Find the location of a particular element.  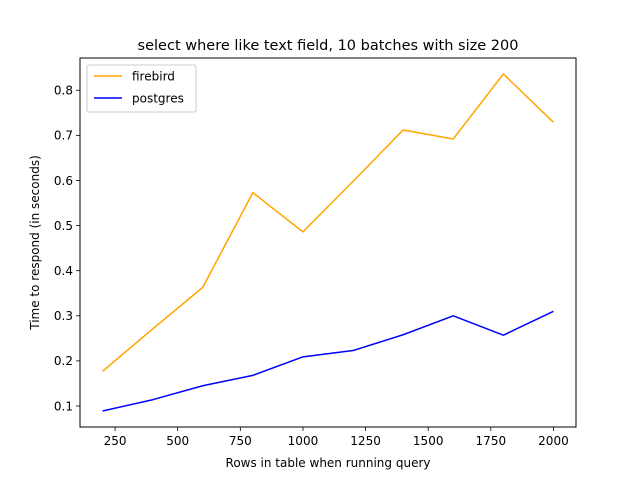

legend: firebird postgres is located at coordinates (141, 88).